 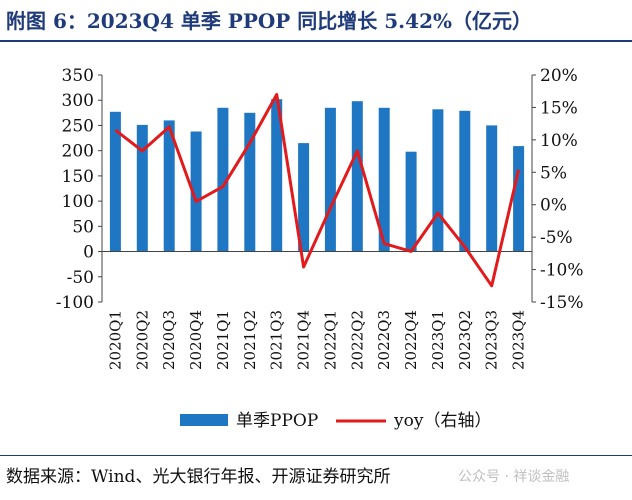 I want to click on bar-2022Q3, so click(x=384, y=179).